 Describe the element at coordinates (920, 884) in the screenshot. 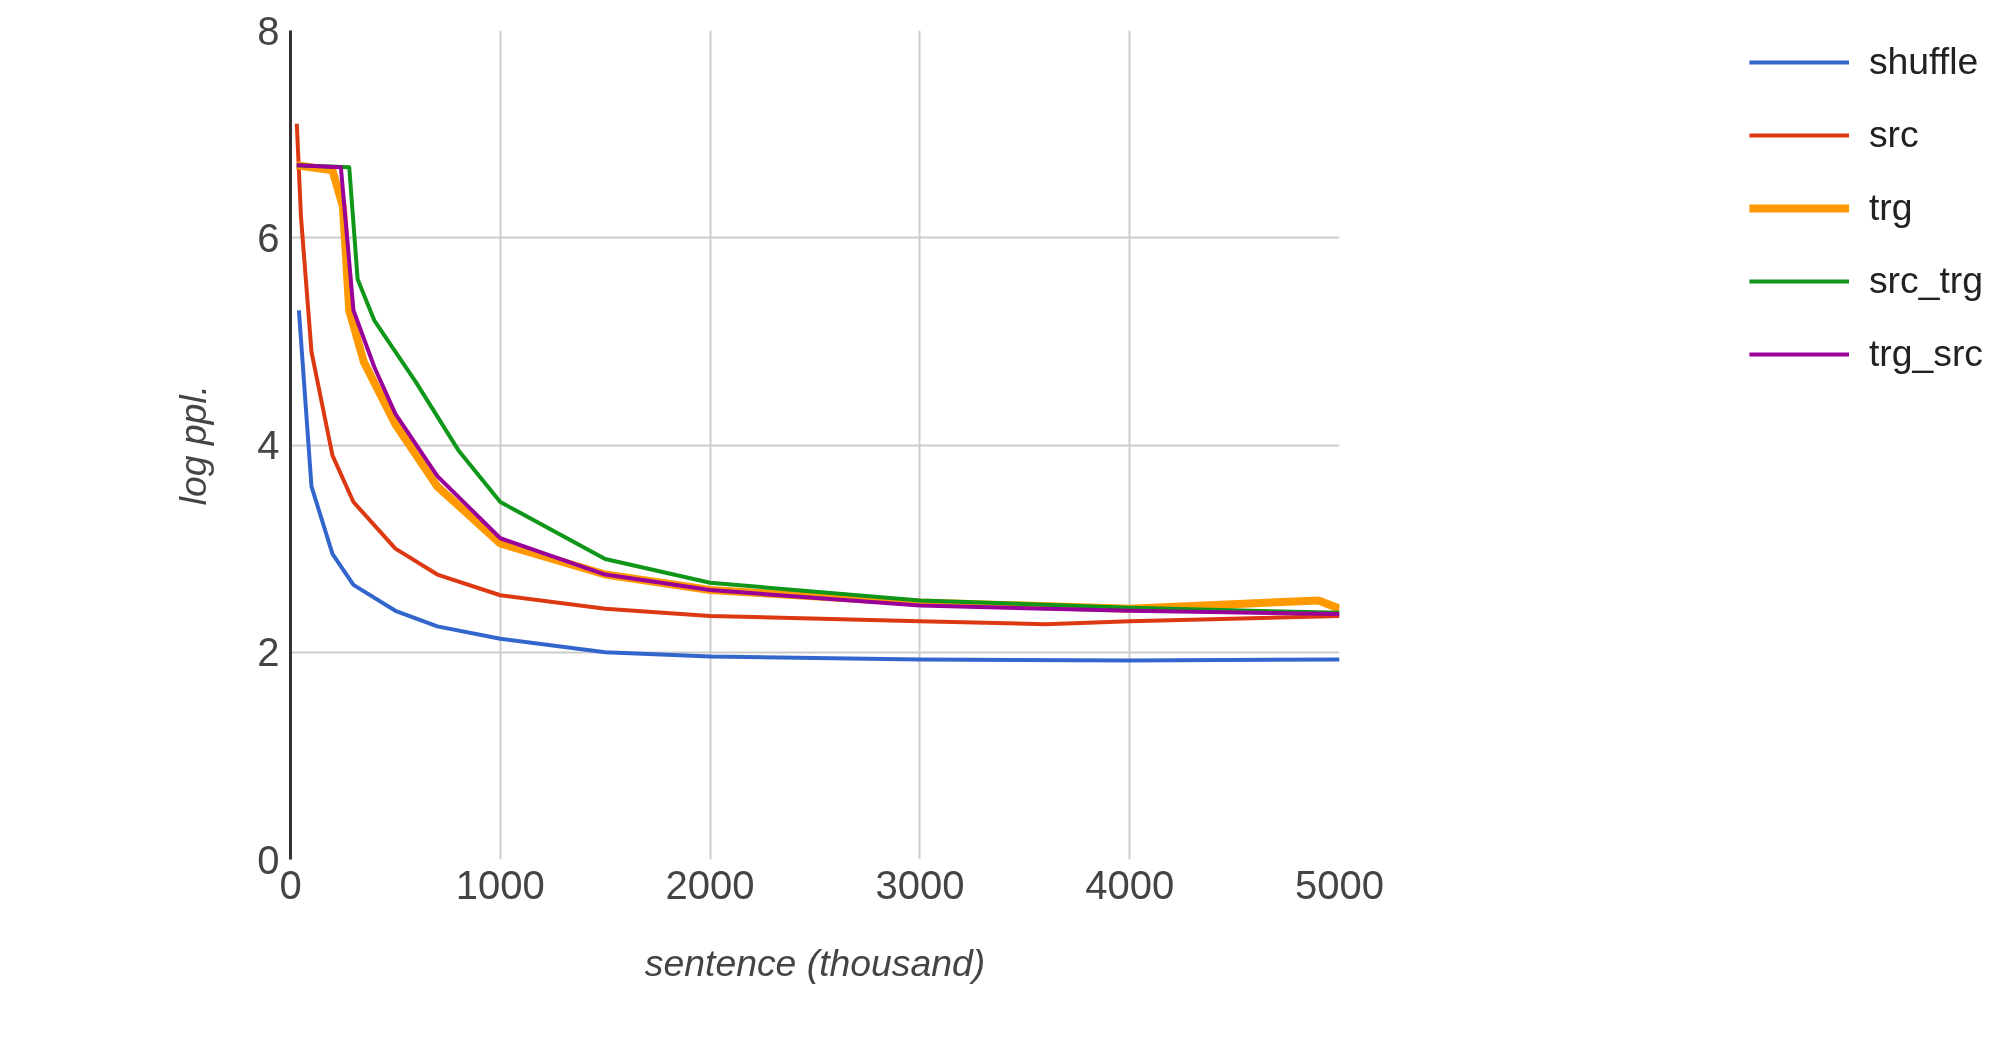

I see `x-tick-label: 3000` at that location.